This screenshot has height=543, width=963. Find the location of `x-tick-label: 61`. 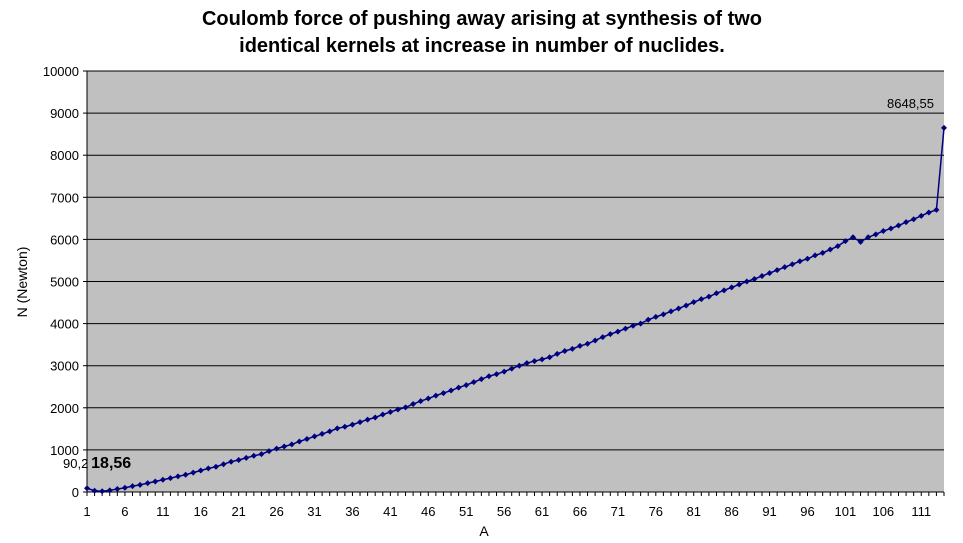

x-tick-label: 61 is located at coordinates (542, 511).